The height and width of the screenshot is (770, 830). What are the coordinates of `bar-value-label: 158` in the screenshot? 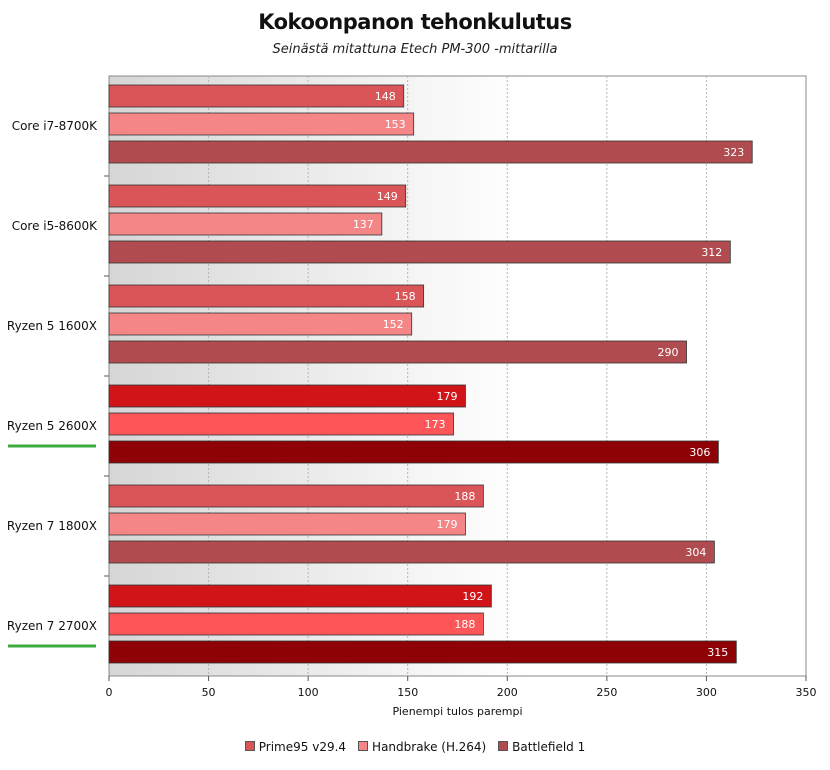 It's located at (405, 296).